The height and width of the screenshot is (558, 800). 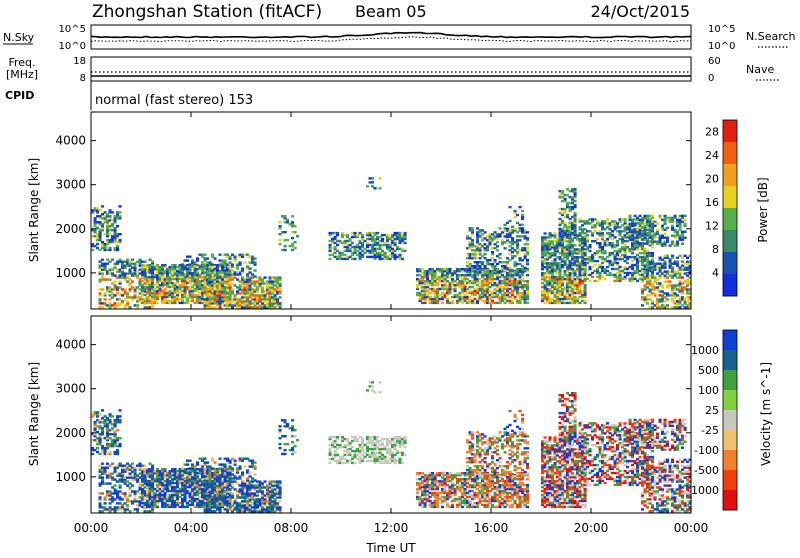 What do you see at coordinates (70, 141) in the screenshot?
I see `y-tick-label: 4000` at bounding box center [70, 141].